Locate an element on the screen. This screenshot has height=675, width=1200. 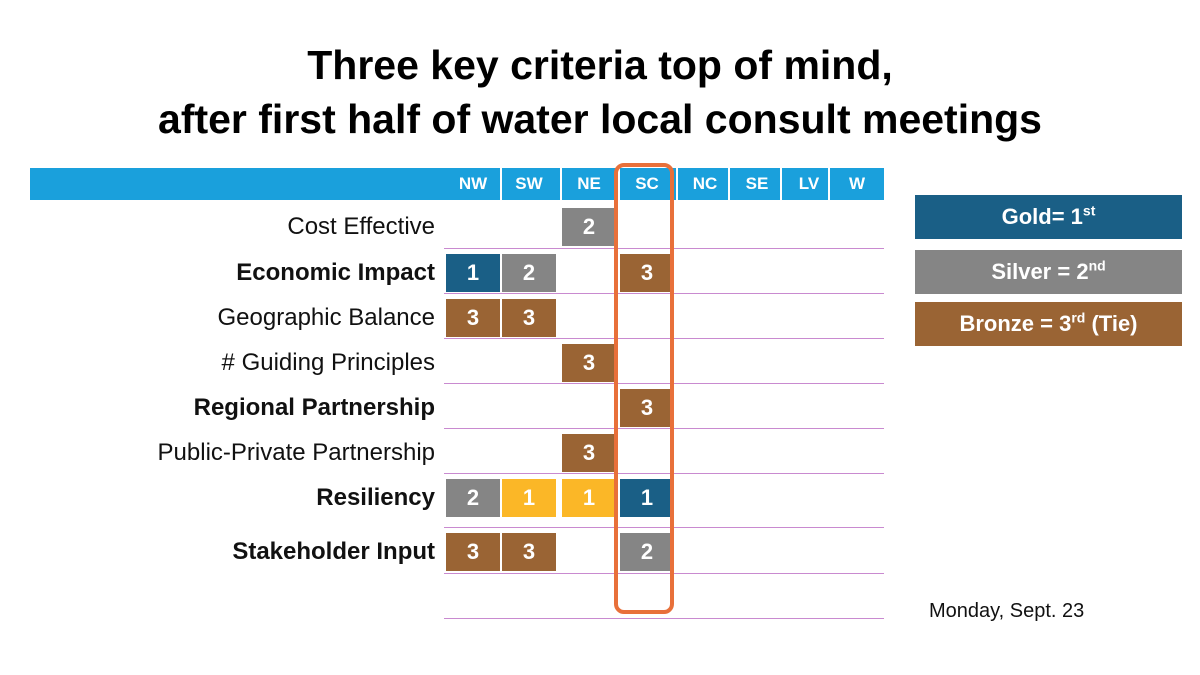
legend-gold: Gold= 1st is located at coordinates (1048, 217).